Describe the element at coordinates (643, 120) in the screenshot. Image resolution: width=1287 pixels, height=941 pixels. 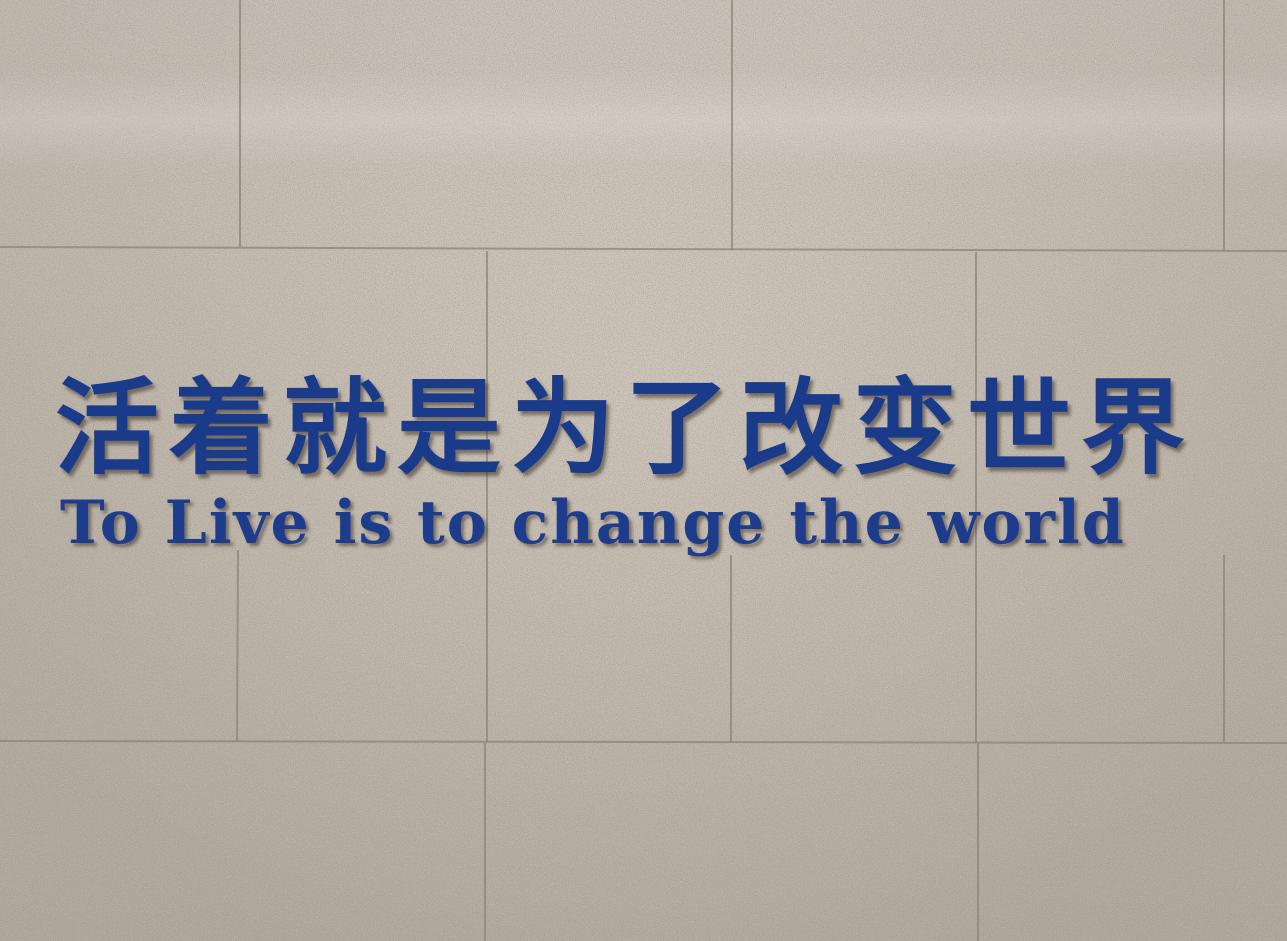
I see `light-reflection` at that location.